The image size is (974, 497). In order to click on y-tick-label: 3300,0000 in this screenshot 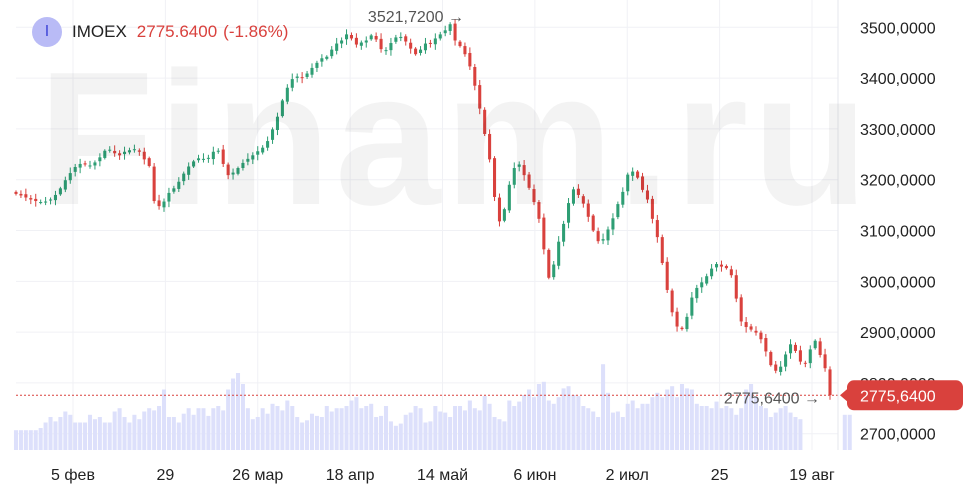, I will do `click(898, 130)`.